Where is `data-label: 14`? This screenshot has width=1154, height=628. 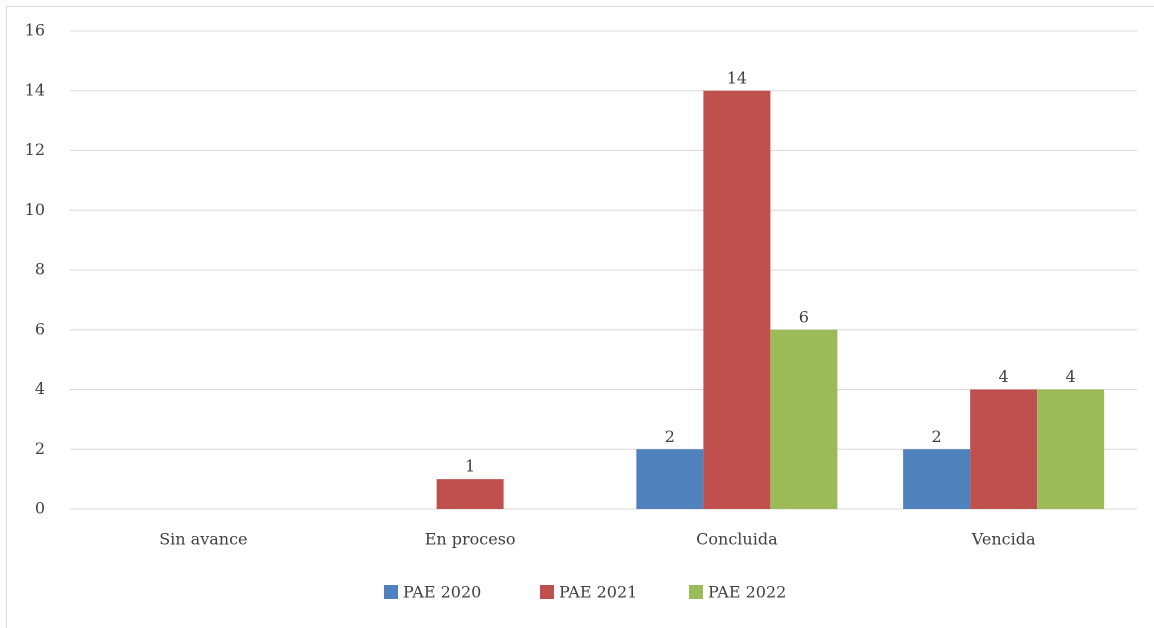
data-label: 14 is located at coordinates (737, 77).